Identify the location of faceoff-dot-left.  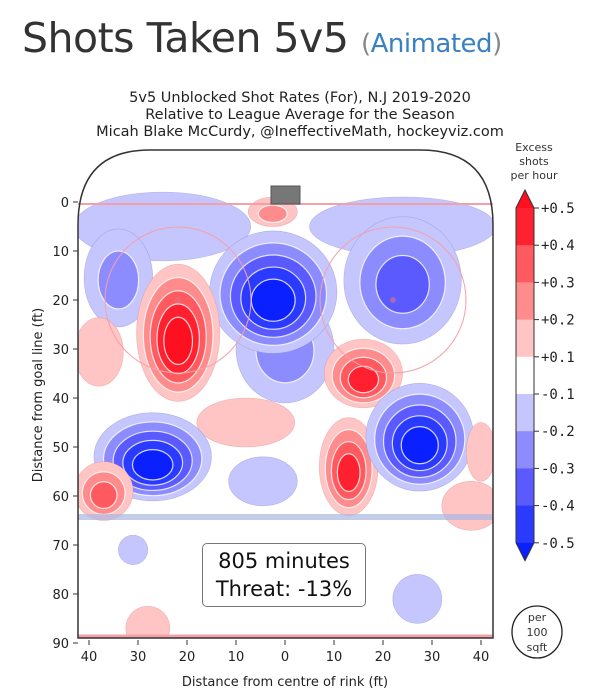
(178, 300).